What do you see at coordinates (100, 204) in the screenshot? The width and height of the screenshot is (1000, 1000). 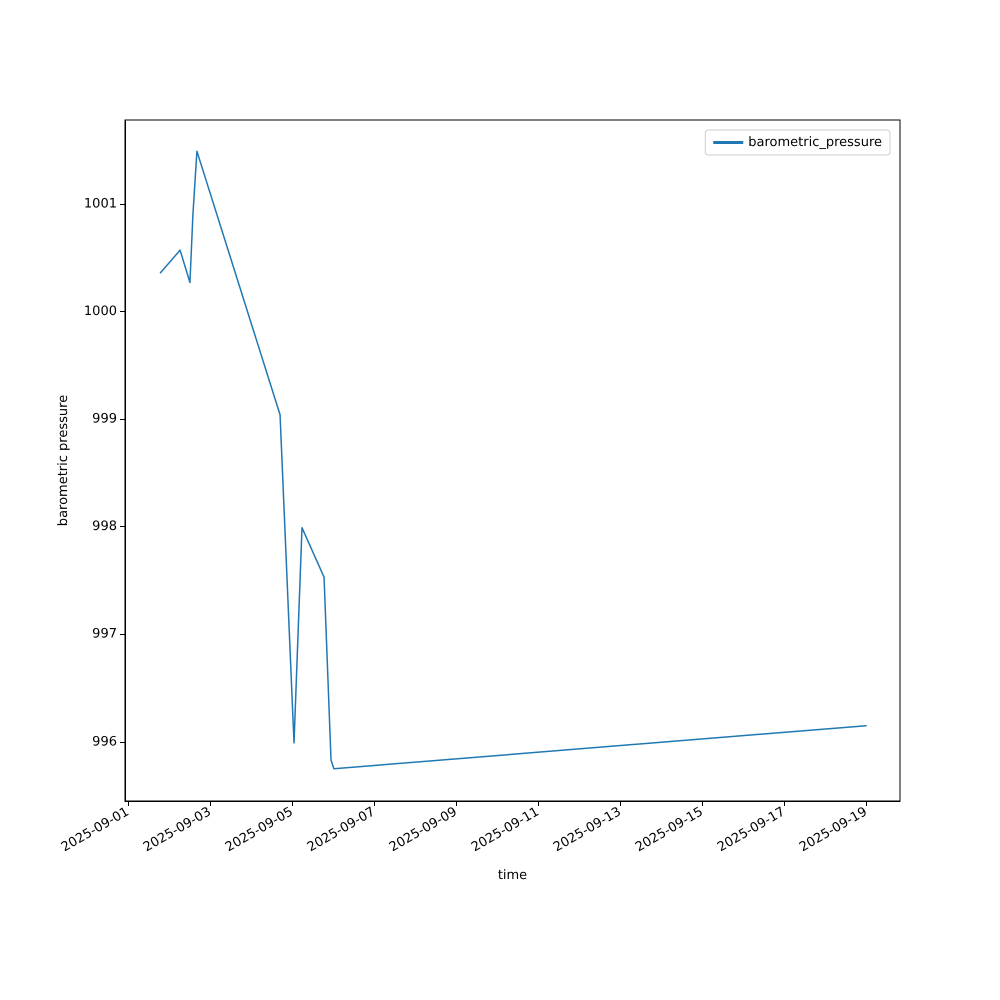 I see `y-tick-label: 1001` at bounding box center [100, 204].